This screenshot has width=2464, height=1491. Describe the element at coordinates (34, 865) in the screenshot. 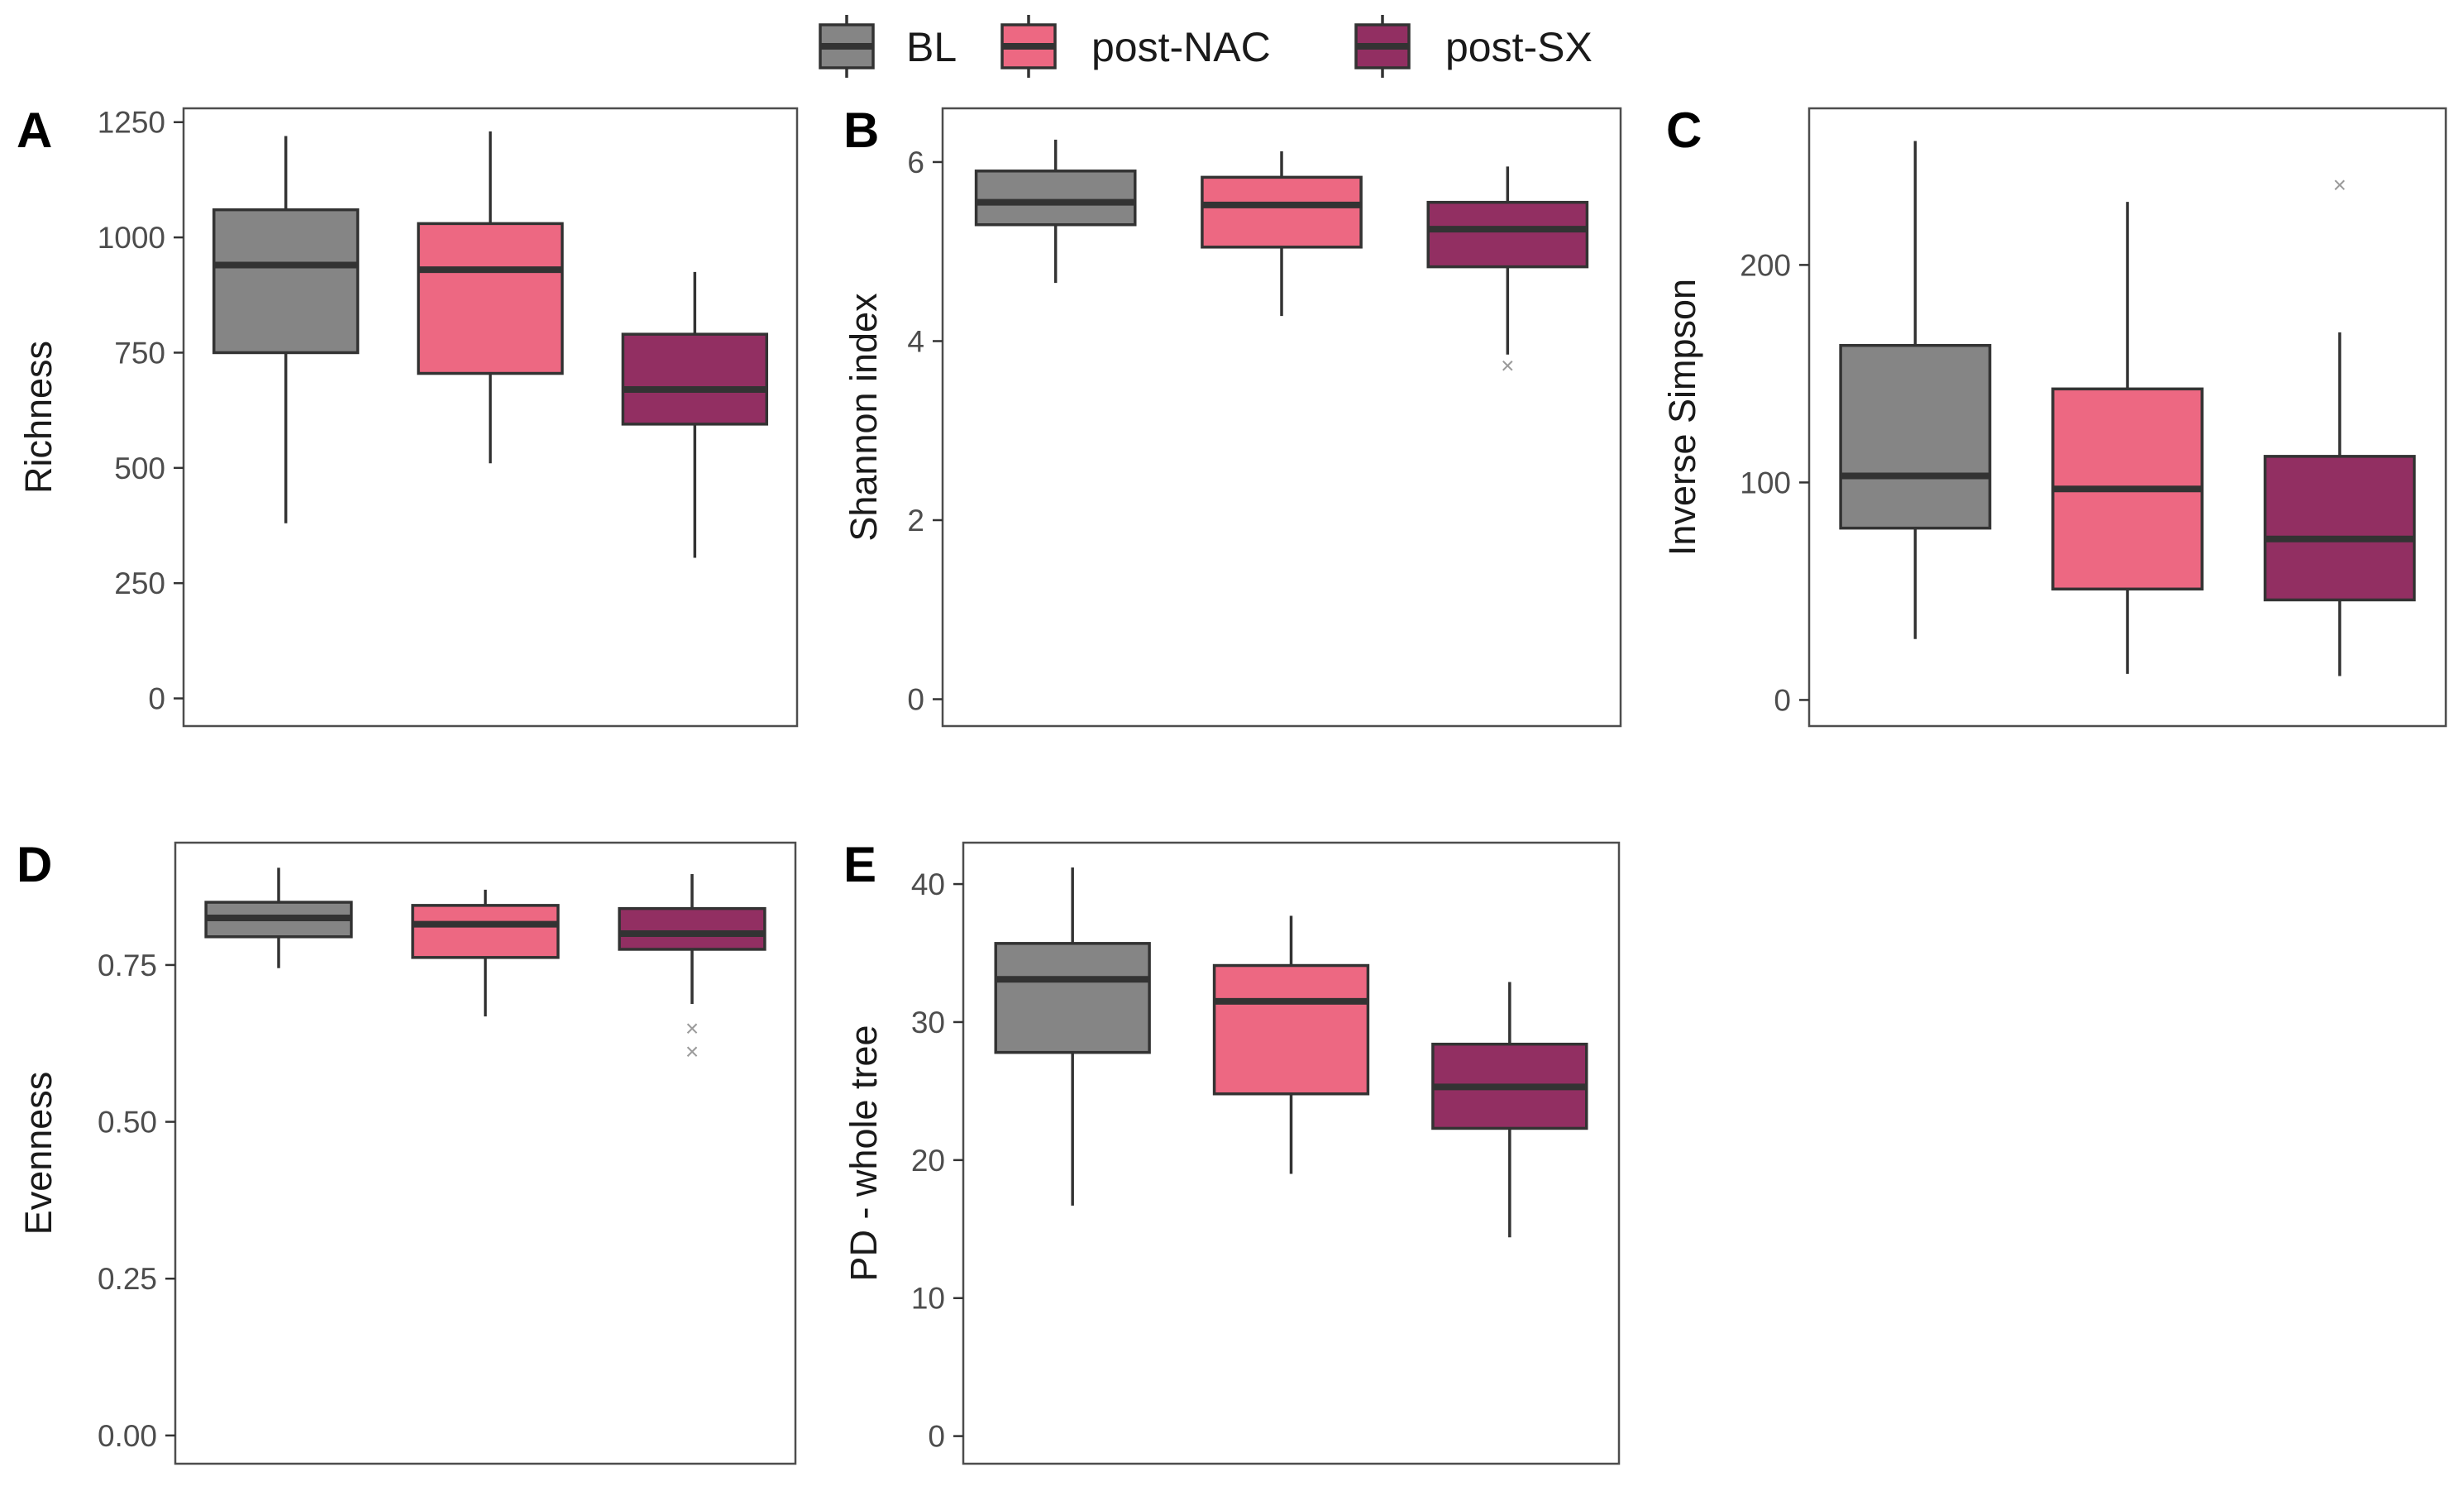

I see `panel-letter: D` at that location.